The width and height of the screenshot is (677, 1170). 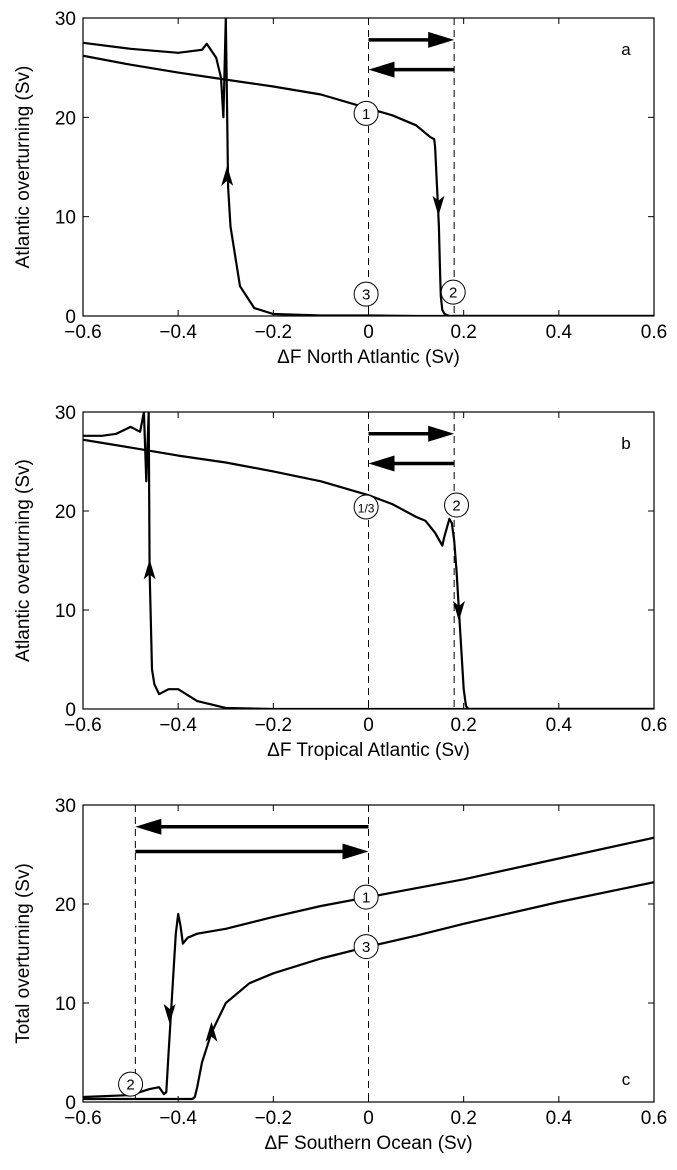 I want to click on panel-label: a, so click(x=626, y=49).